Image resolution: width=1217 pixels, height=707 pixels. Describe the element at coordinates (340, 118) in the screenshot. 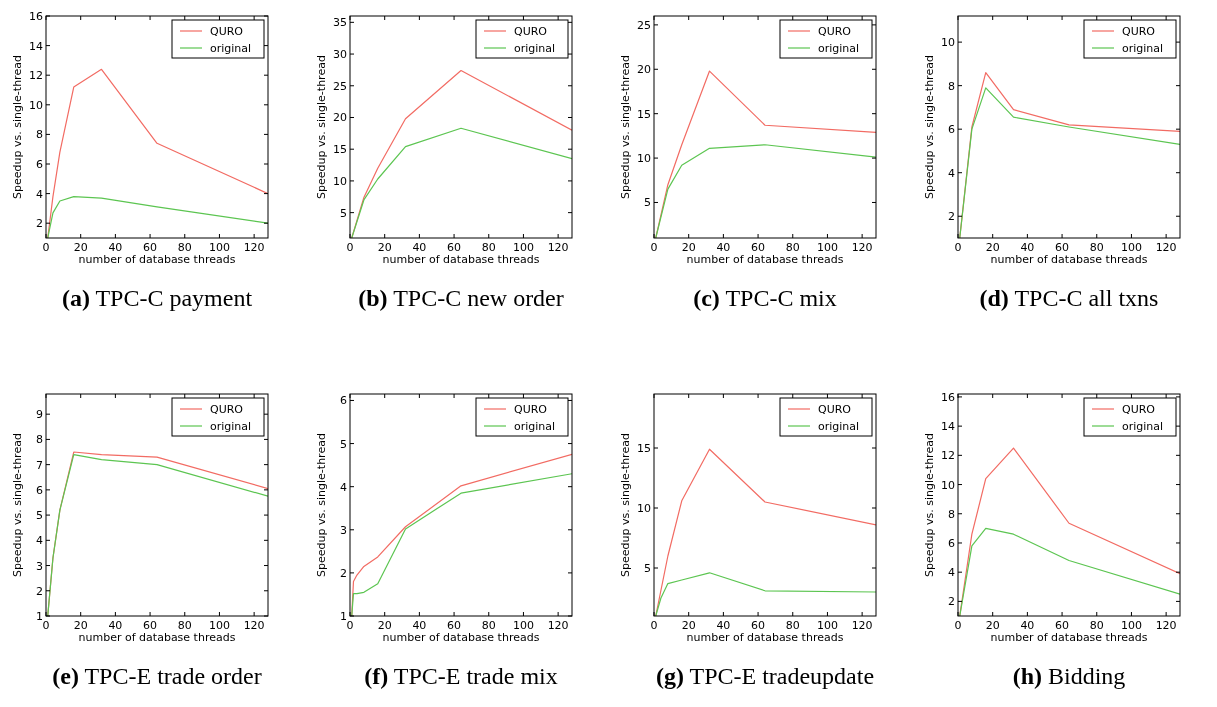

I see `y-tick-label: 20` at that location.